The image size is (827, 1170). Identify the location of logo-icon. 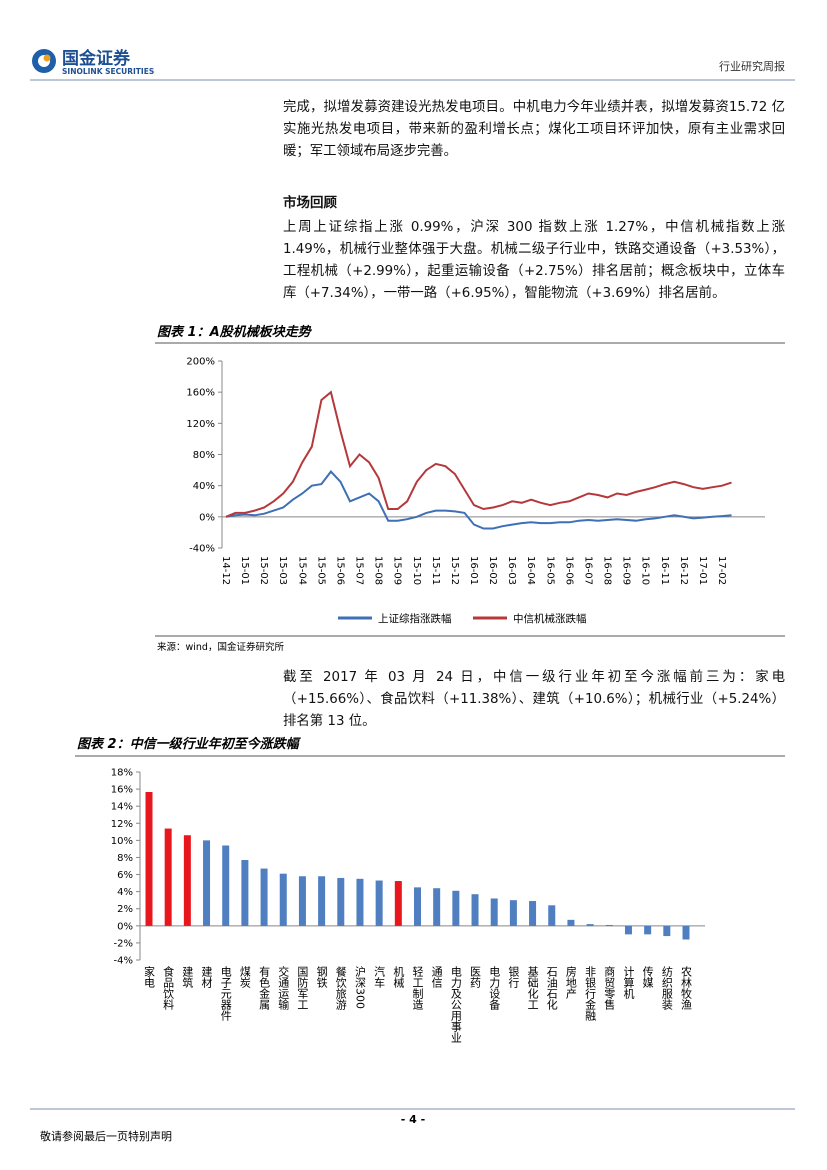
(47, 58).